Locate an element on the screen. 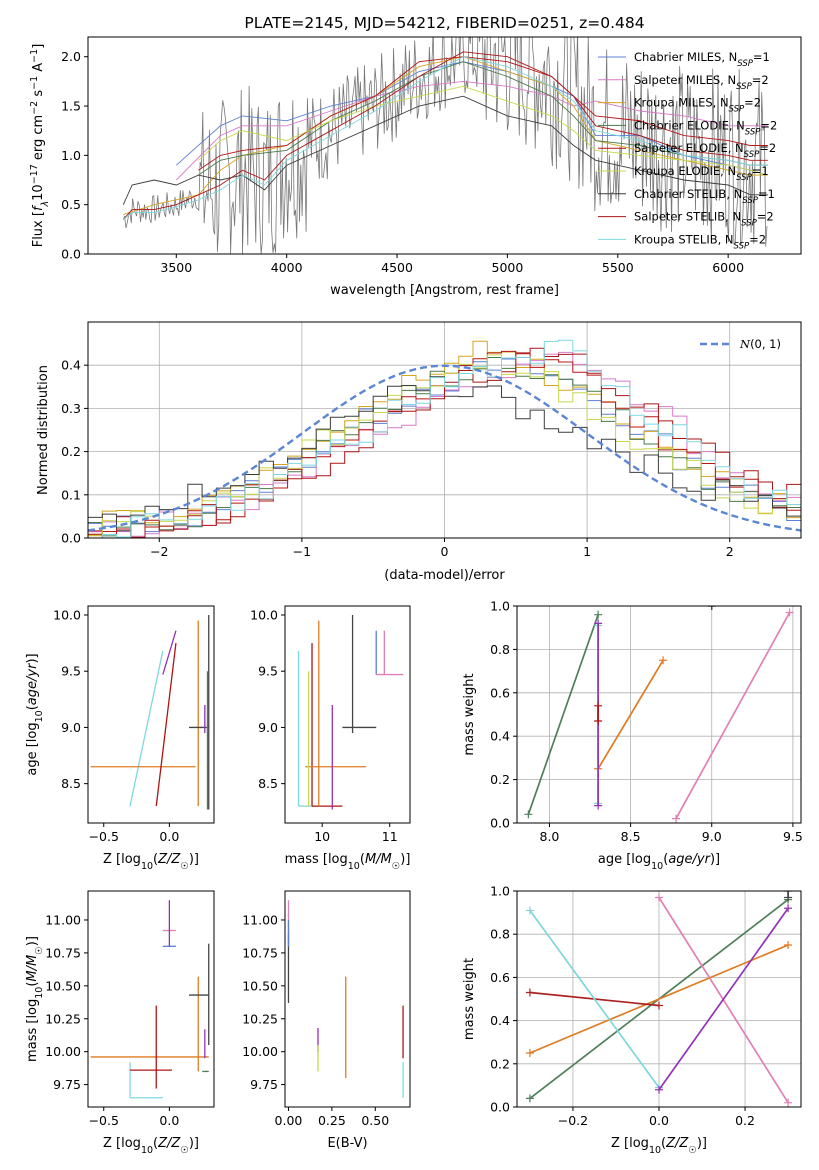 The width and height of the screenshot is (819, 1170). x-tick-label: −0.5 is located at coordinates (104, 1120).